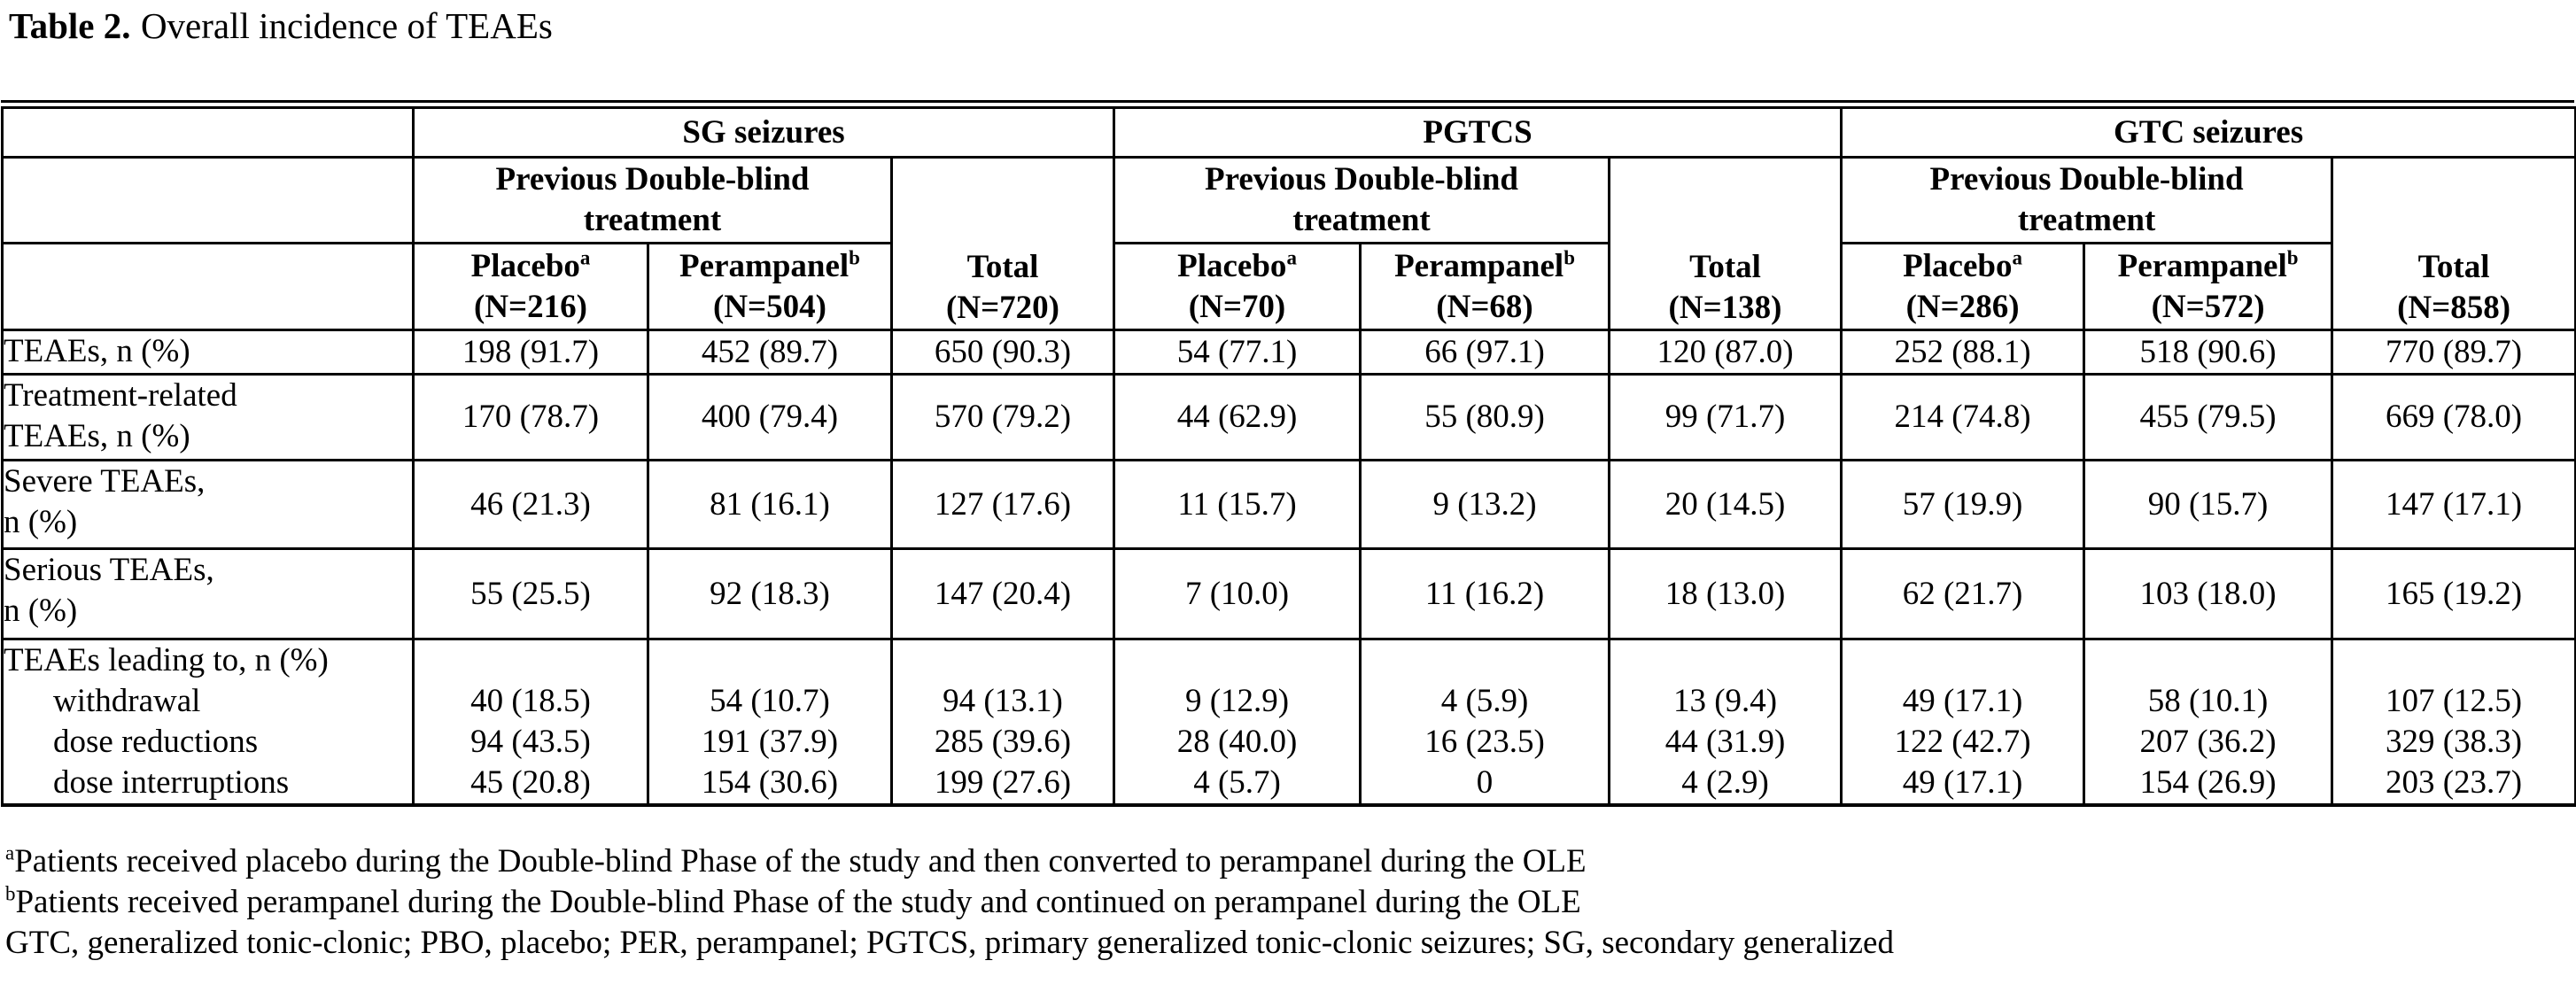 The height and width of the screenshot is (984, 2576). Describe the element at coordinates (2208, 417) in the screenshot. I see `data-cell: 455 (79.5)` at that location.